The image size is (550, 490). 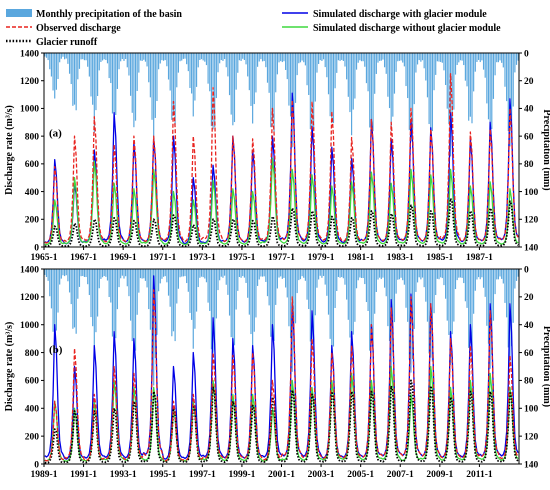 I want to click on y-tick-label: 1400, so click(x=29, y=54).